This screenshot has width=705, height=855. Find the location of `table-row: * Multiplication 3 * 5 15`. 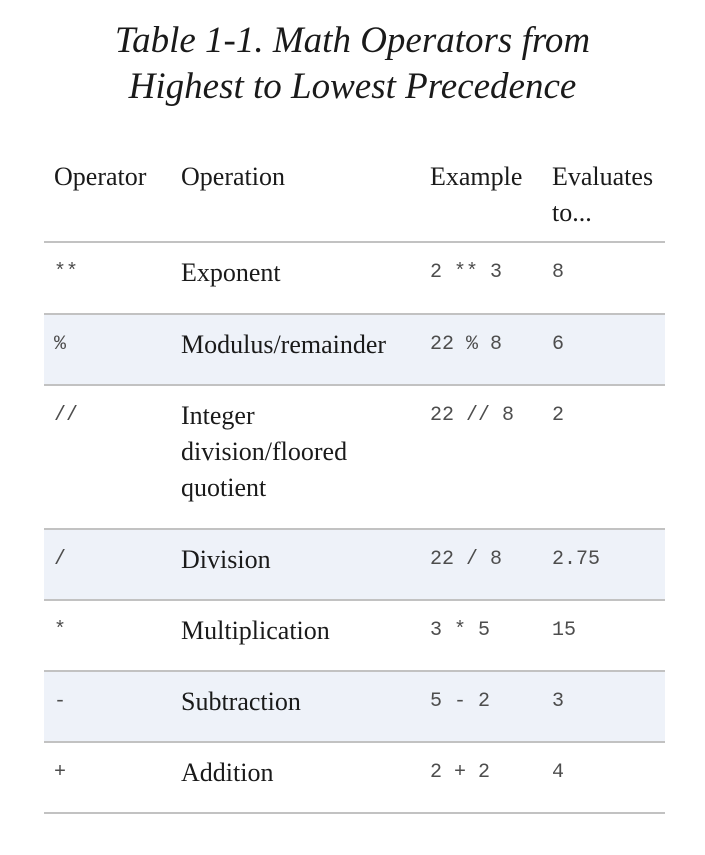

table-row: * Multiplication 3 * 5 15 is located at coordinates (354, 636).